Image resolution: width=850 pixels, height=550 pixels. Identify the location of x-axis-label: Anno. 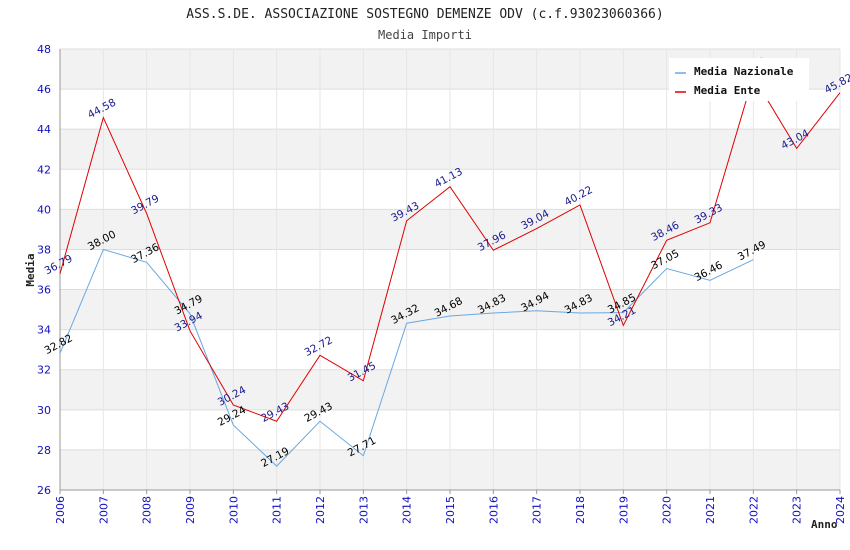
(824, 524).